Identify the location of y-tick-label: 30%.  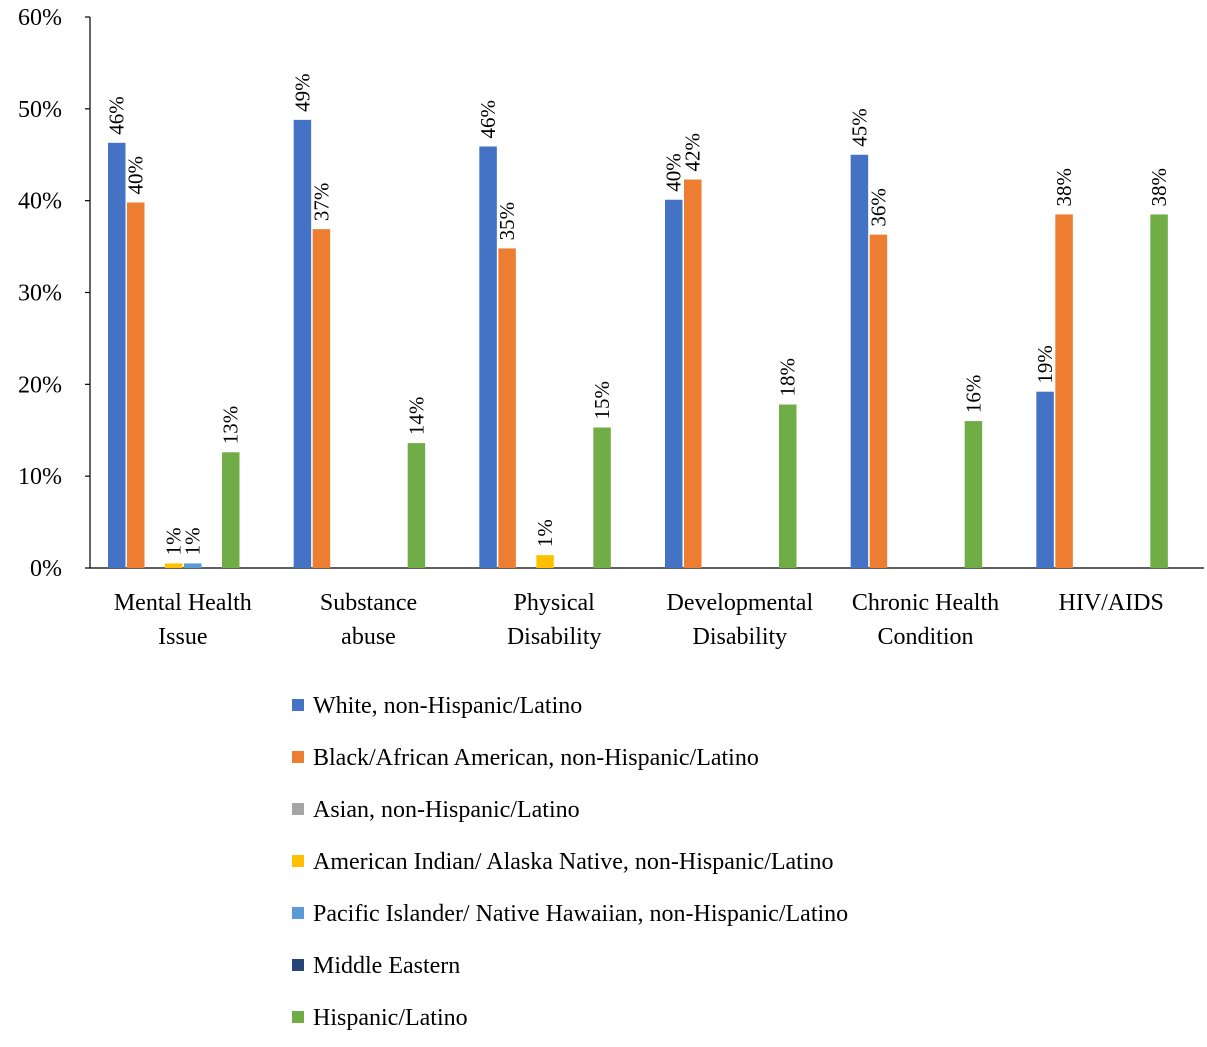
(40, 294).